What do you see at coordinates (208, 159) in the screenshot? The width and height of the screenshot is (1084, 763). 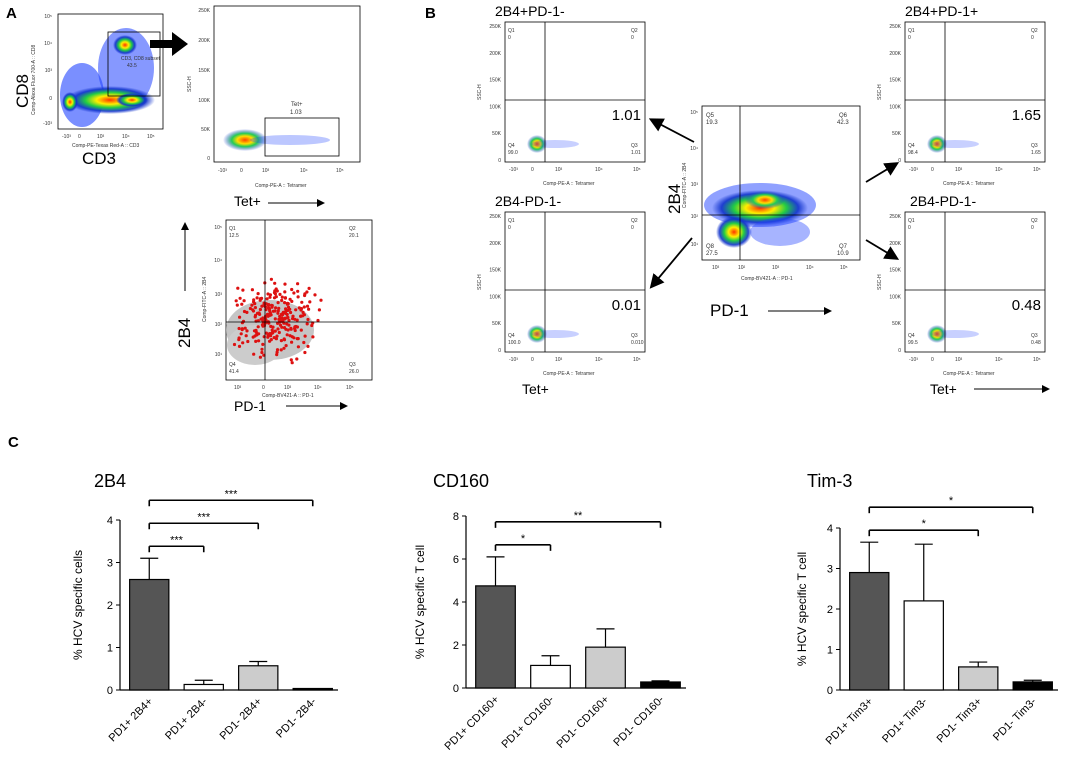 I see `y-tick: 0` at bounding box center [208, 159].